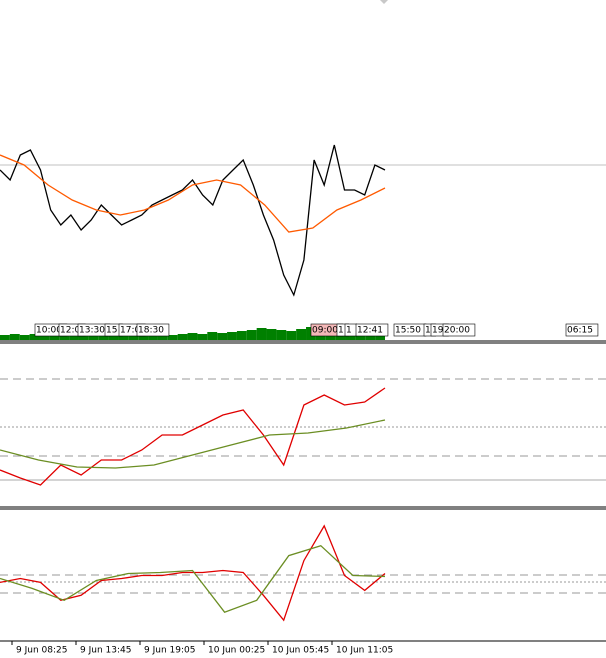 The height and width of the screenshot is (658, 606). I want to click on x-tick-label: 9 Jun 08:25, so click(41, 651).